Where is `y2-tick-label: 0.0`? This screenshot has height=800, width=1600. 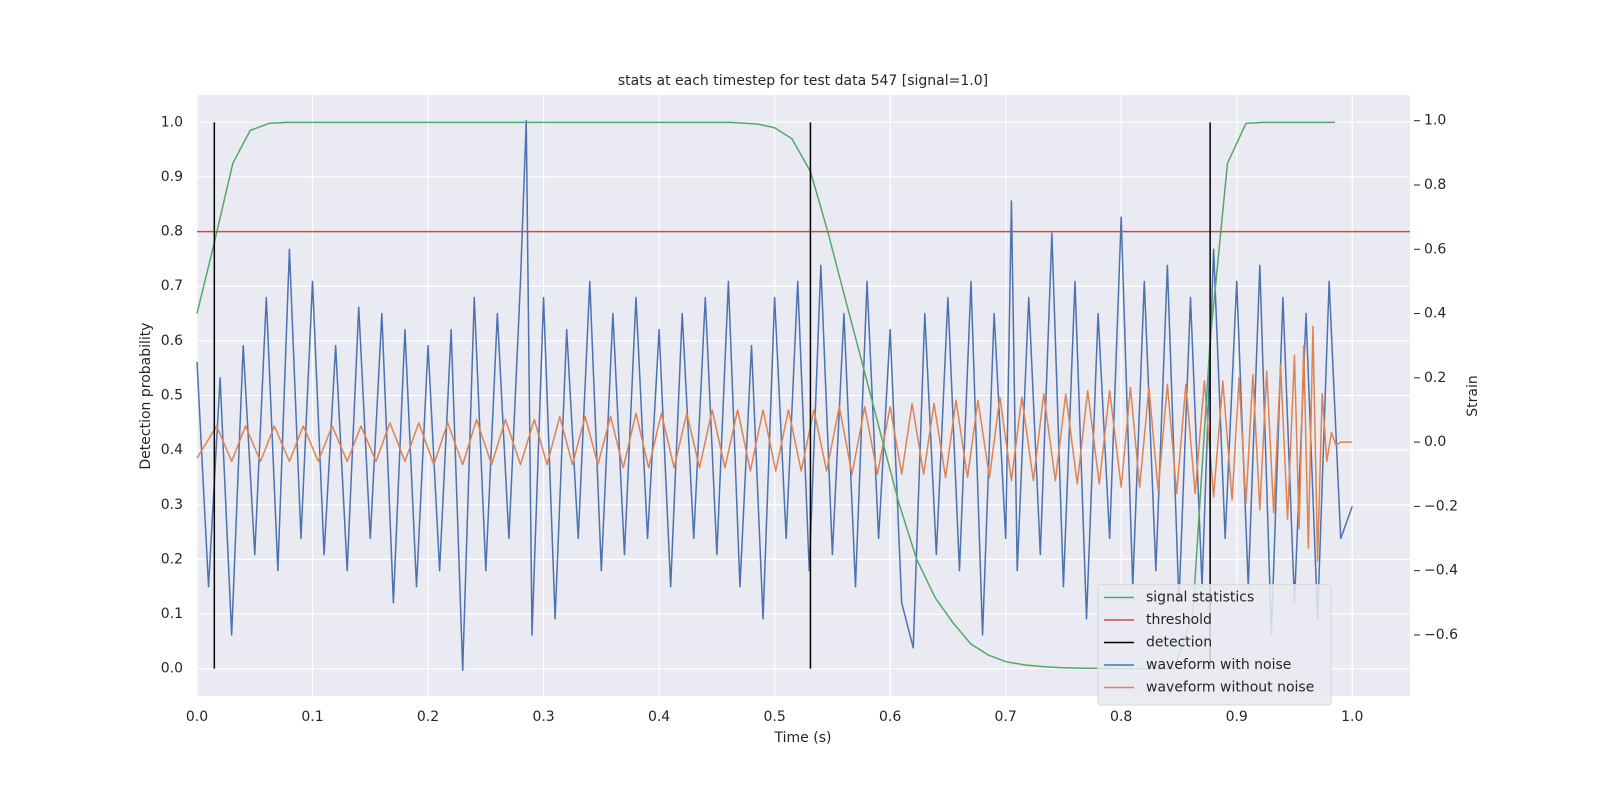
y2-tick-label: 0.0 is located at coordinates (1435, 442).